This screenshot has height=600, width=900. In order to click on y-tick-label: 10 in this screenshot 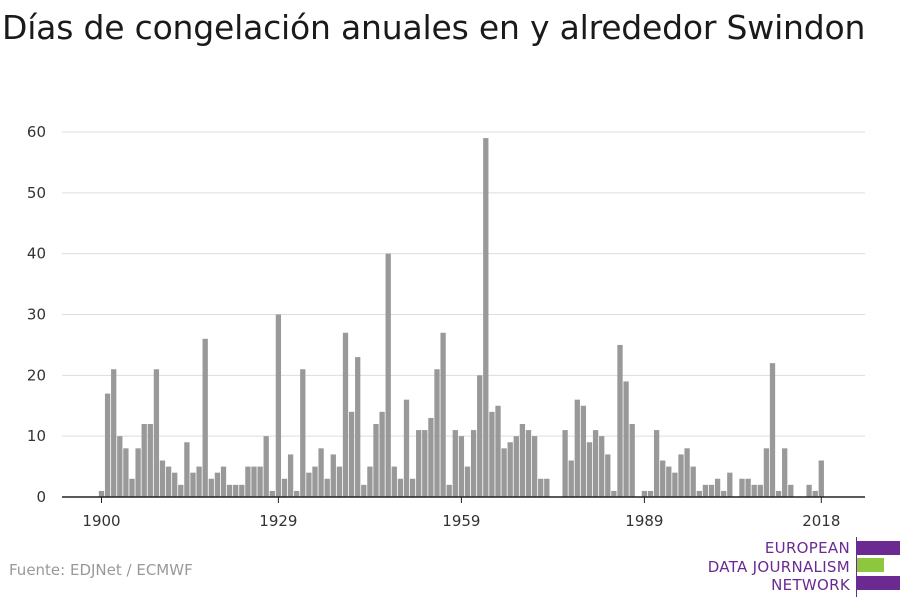, I will do `click(36, 436)`.